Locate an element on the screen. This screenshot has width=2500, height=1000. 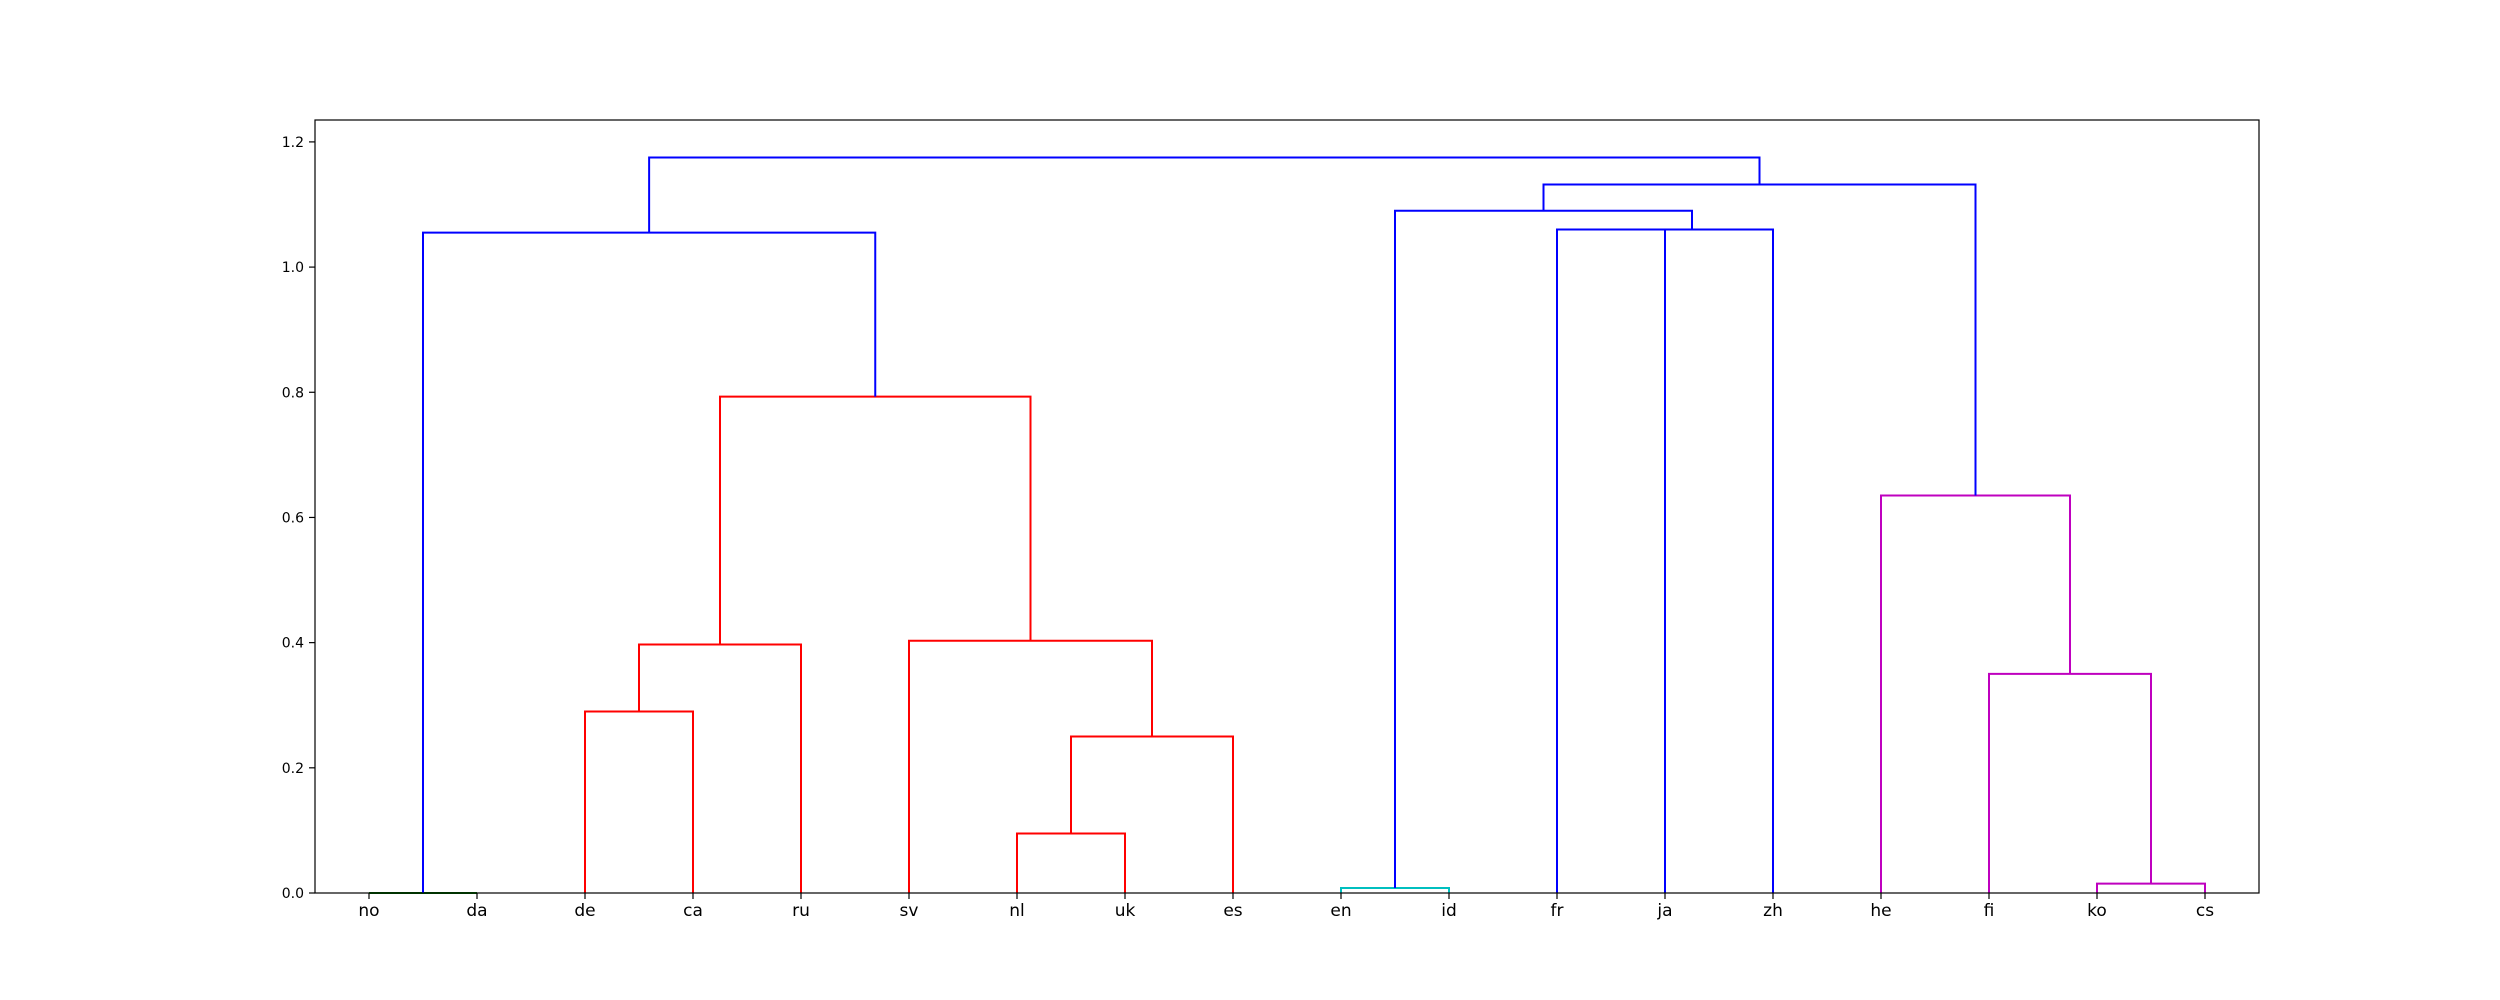
link-m15-m12 is located at coordinates (1759, 339).